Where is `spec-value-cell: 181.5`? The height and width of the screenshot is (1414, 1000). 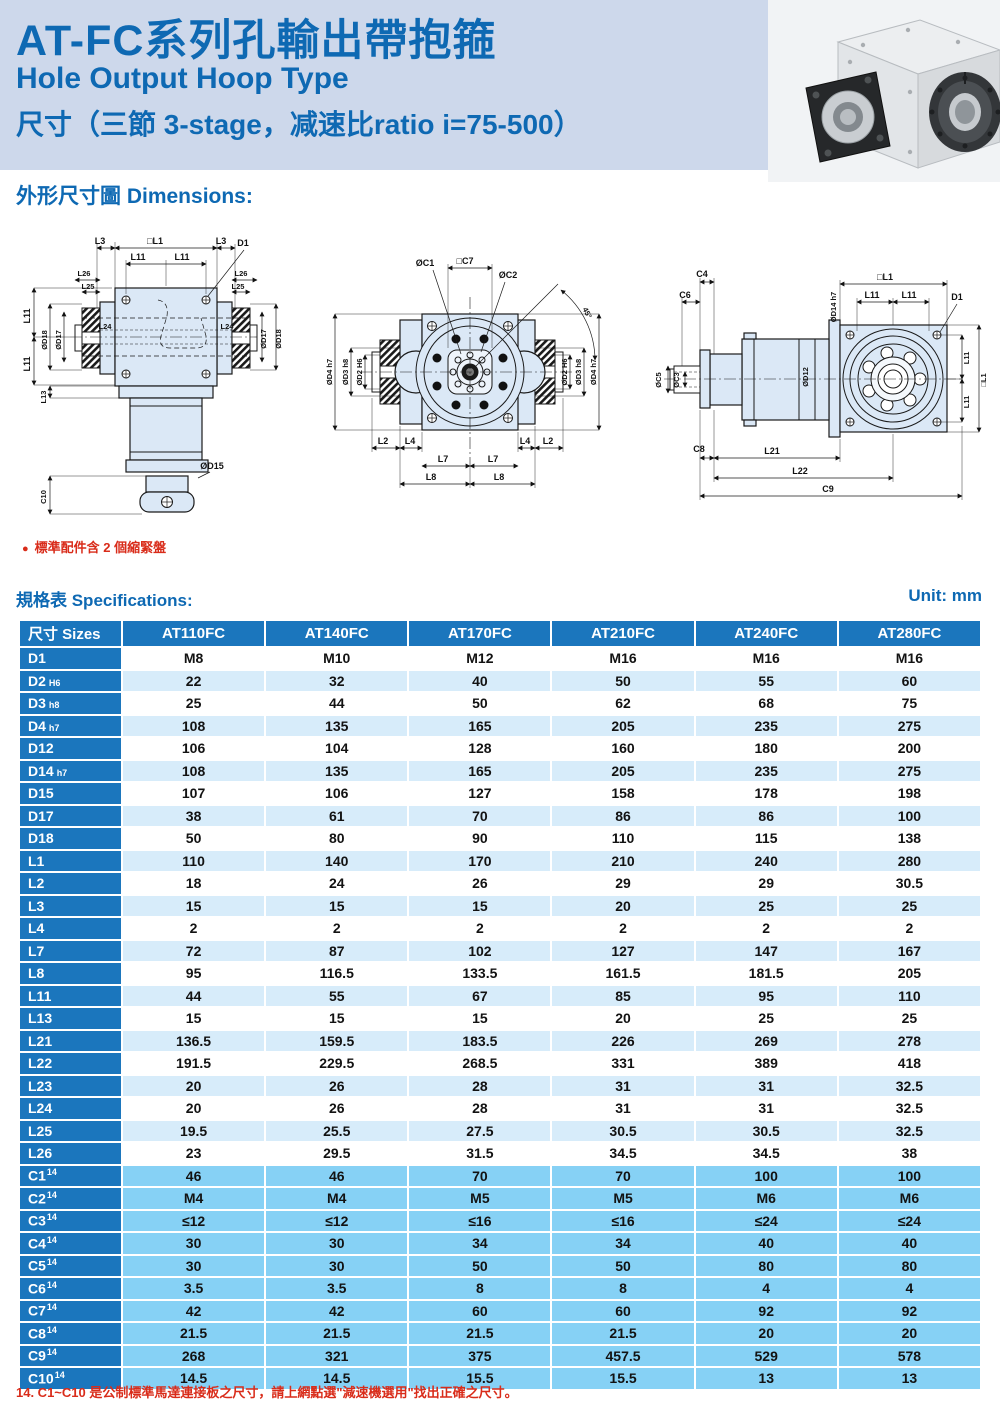 spec-value-cell: 181.5 is located at coordinates (766, 973).